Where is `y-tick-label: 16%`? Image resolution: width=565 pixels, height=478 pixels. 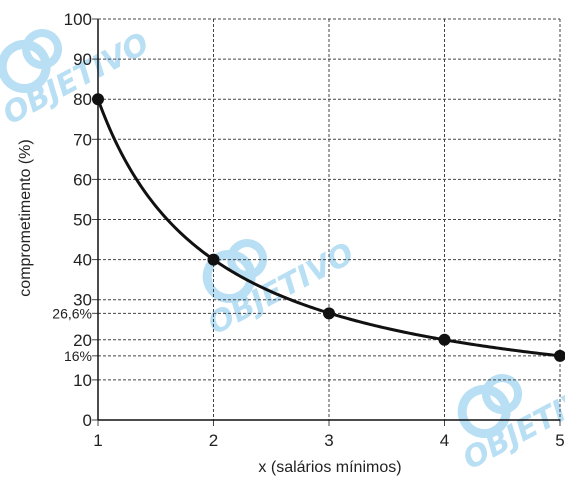
y-tick-label: 16% is located at coordinates (78, 356).